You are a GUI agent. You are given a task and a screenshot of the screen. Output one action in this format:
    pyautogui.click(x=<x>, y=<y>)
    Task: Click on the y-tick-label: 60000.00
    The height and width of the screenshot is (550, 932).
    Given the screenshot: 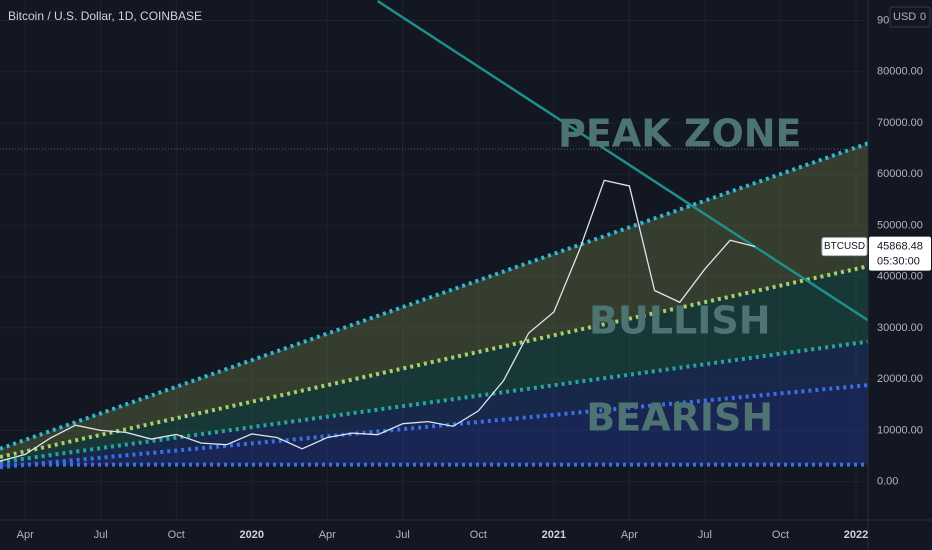 What is the action you would take?
    pyautogui.click(x=900, y=174)
    